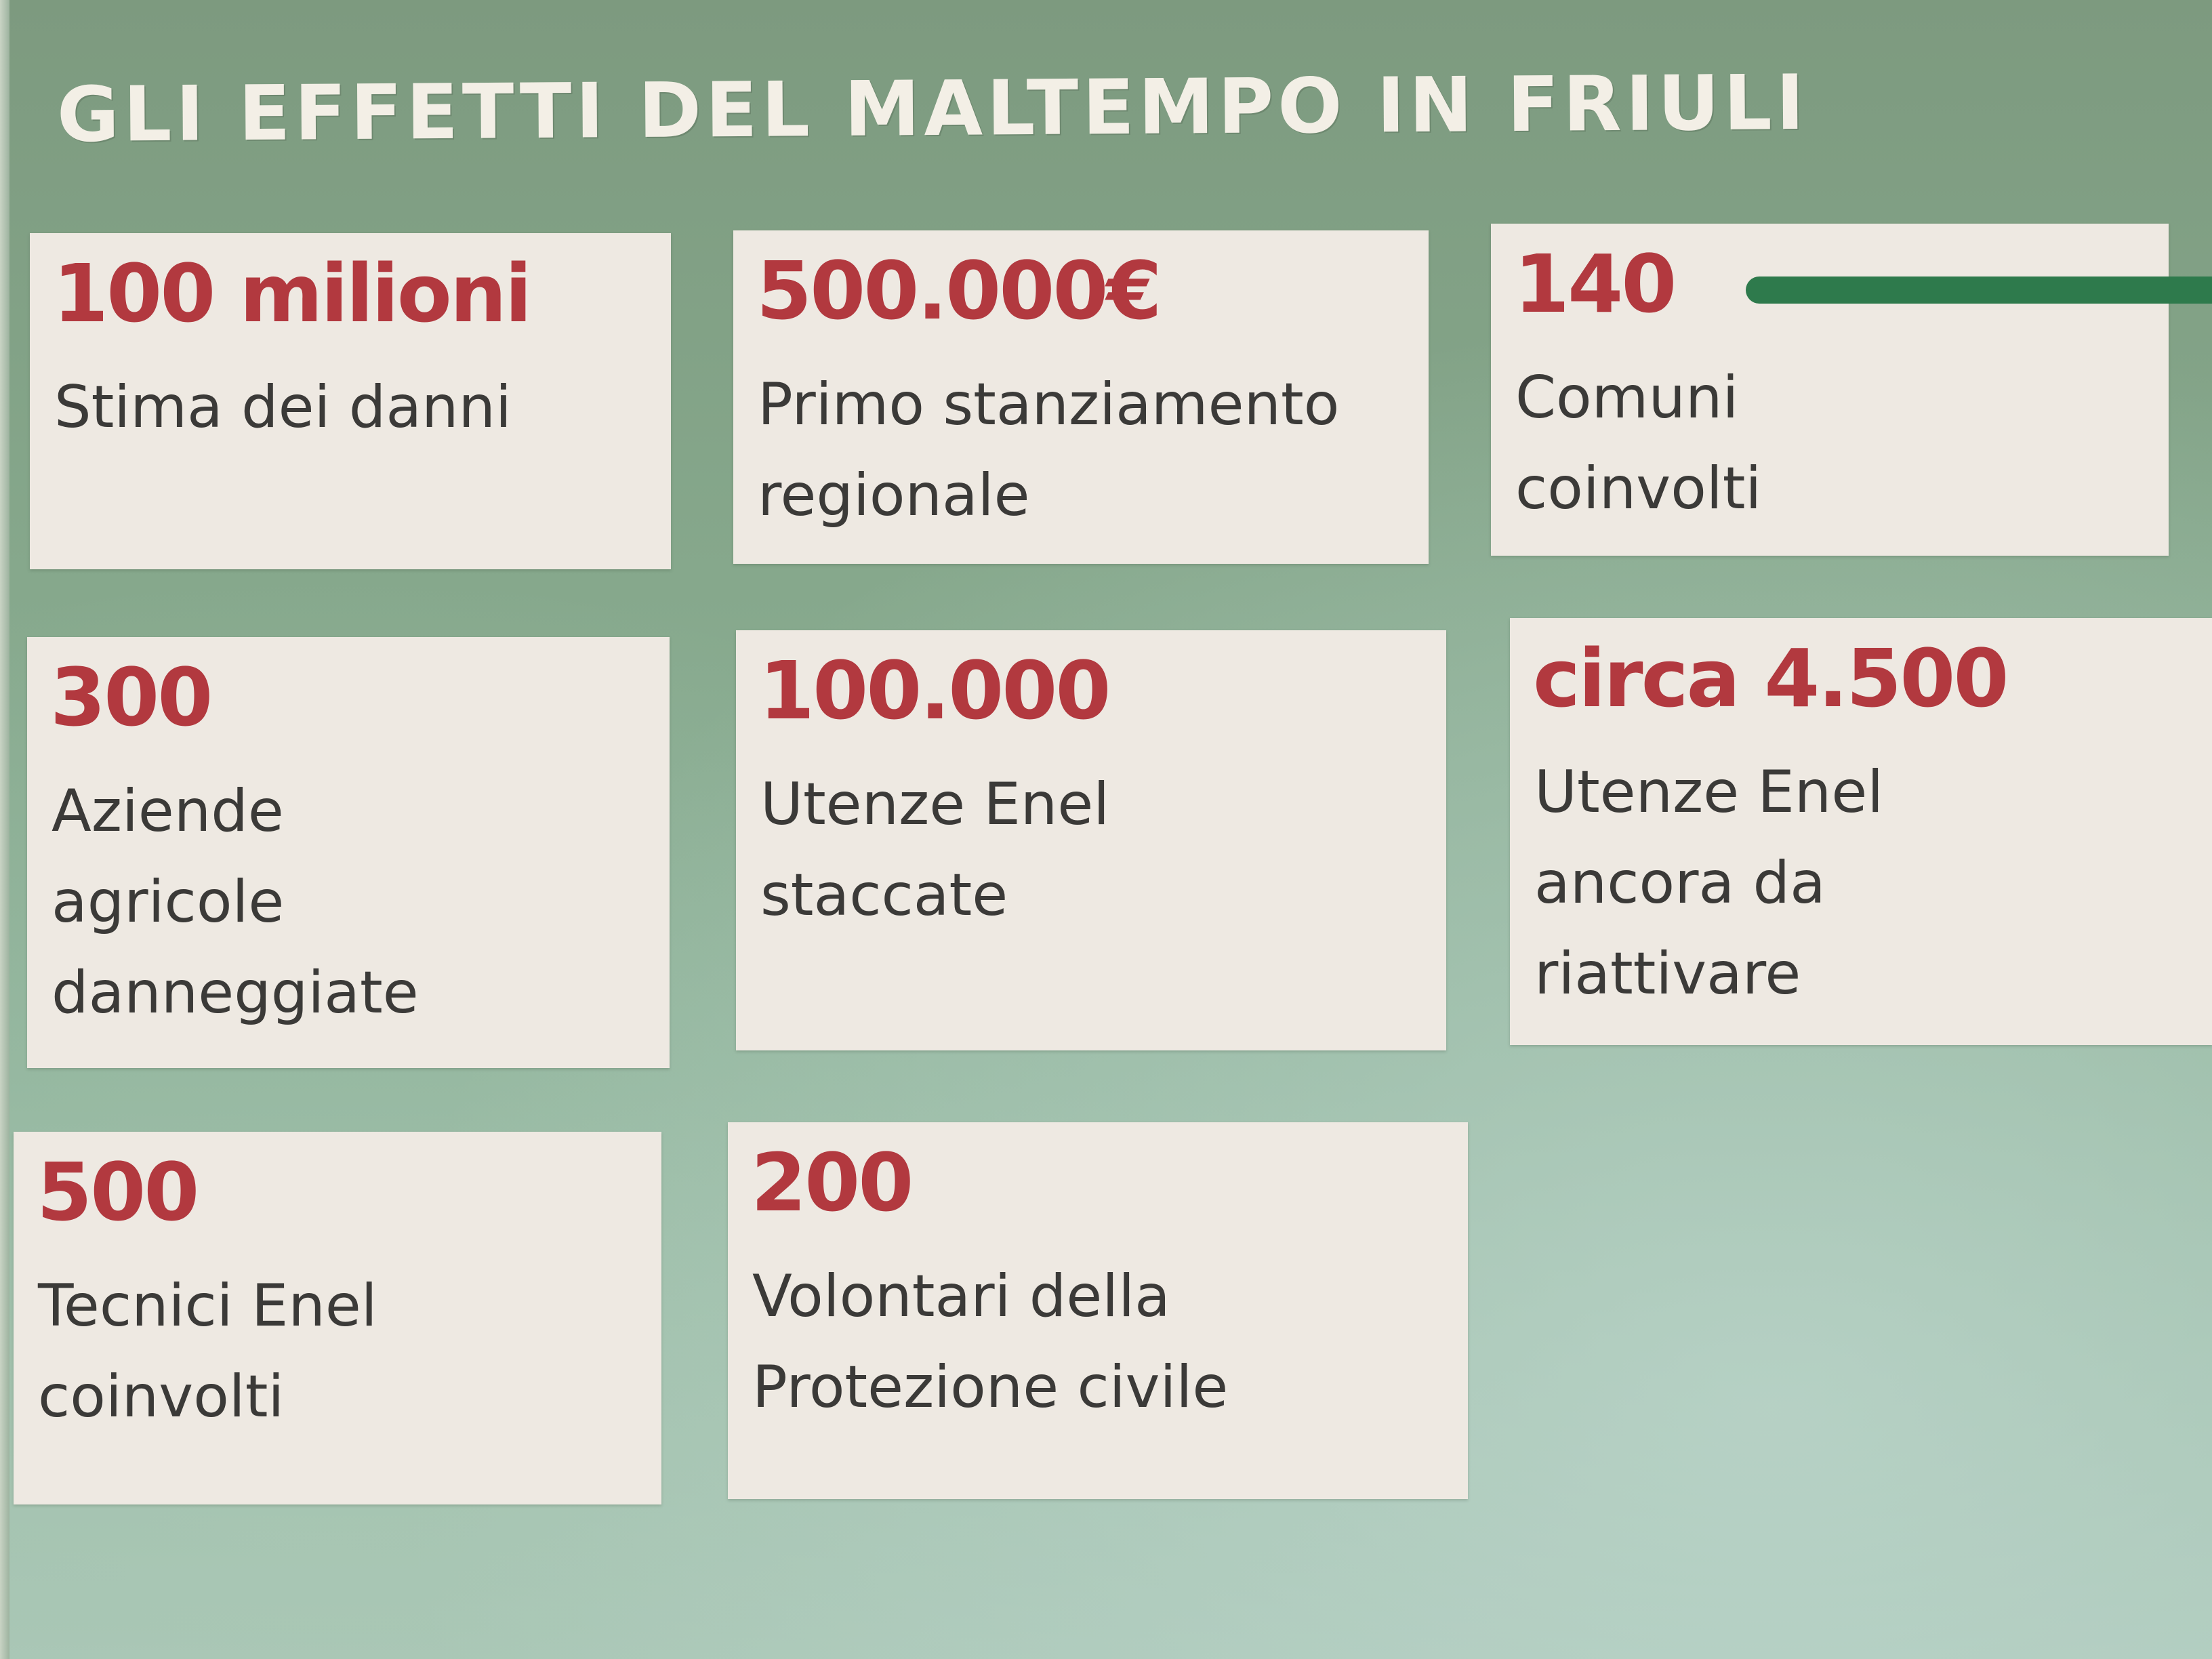 The width and height of the screenshot is (2212, 1659). I want to click on stat-card-regional-funding: 500.000€ Primo stanziamento regionale, so click(1081, 397).